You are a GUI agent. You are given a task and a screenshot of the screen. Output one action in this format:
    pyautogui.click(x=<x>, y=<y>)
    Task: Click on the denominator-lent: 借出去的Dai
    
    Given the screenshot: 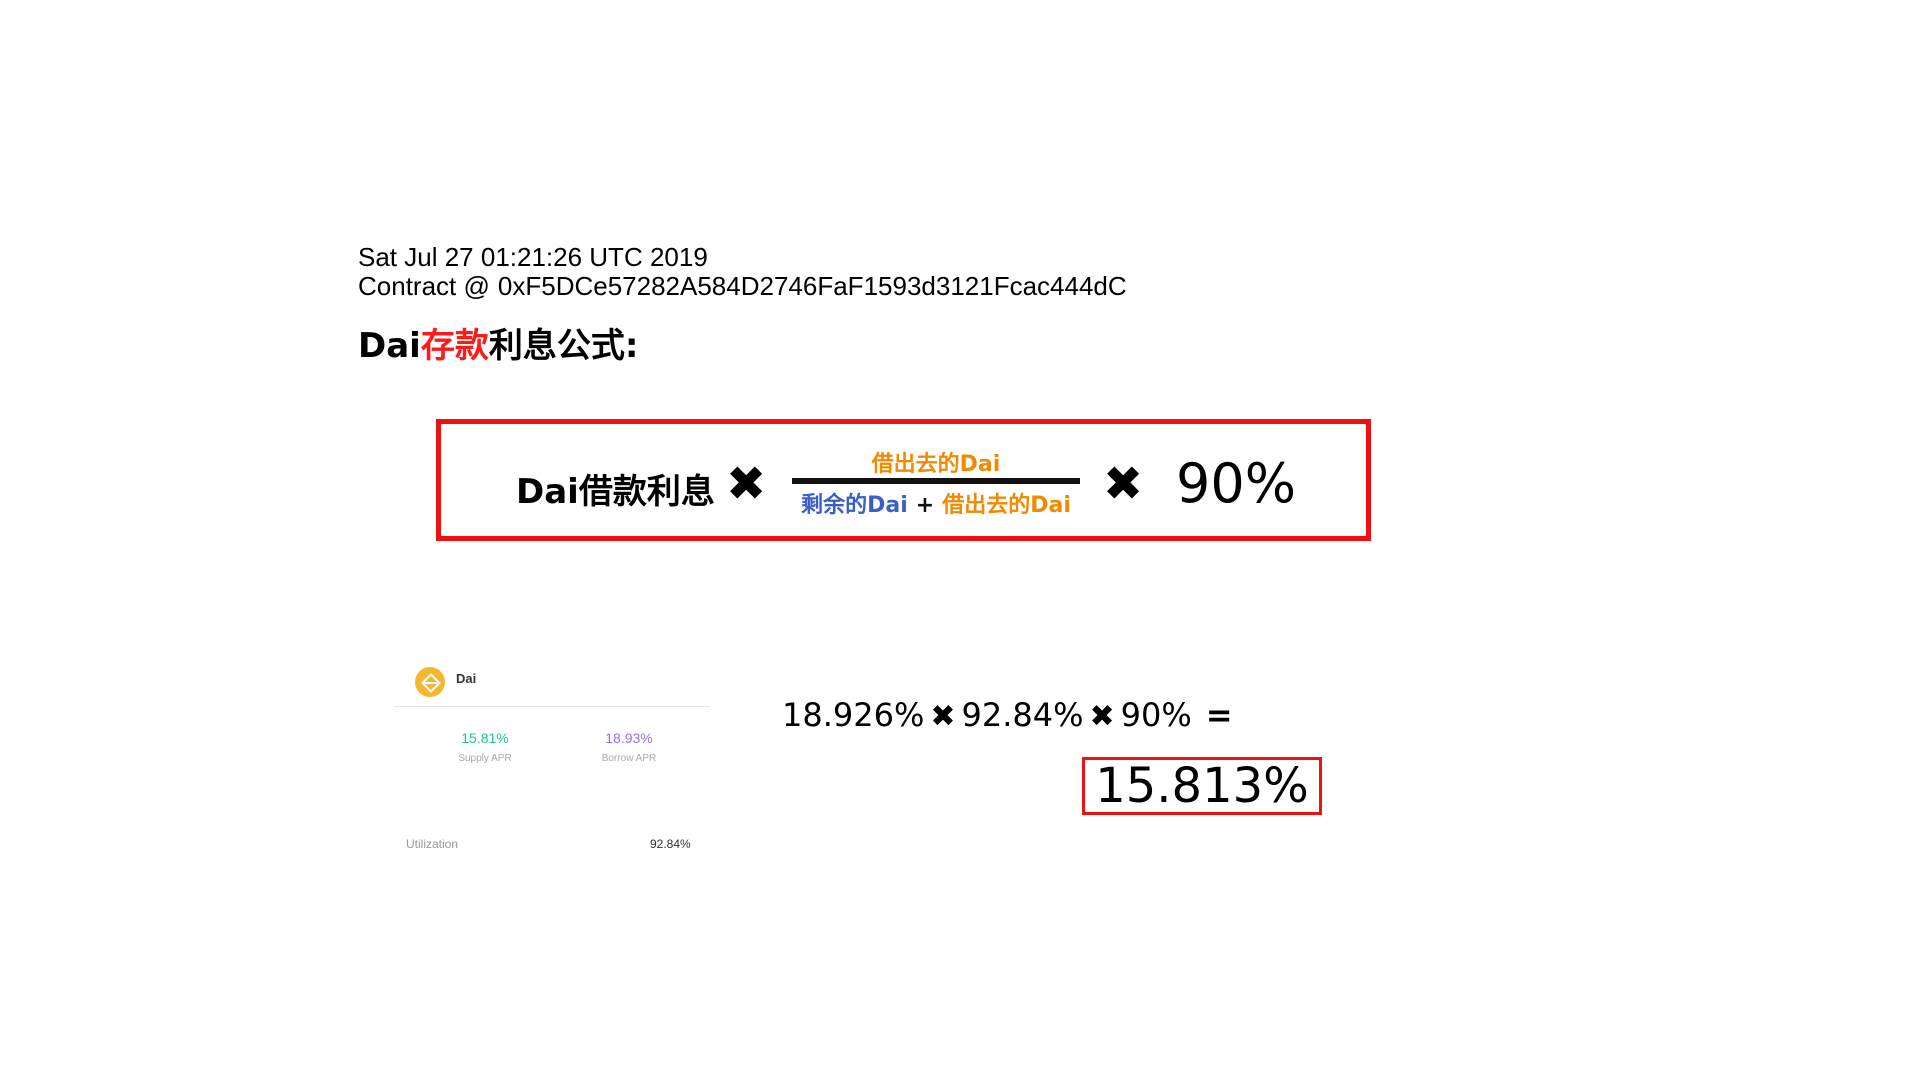 What is the action you would take?
    pyautogui.click(x=1006, y=505)
    